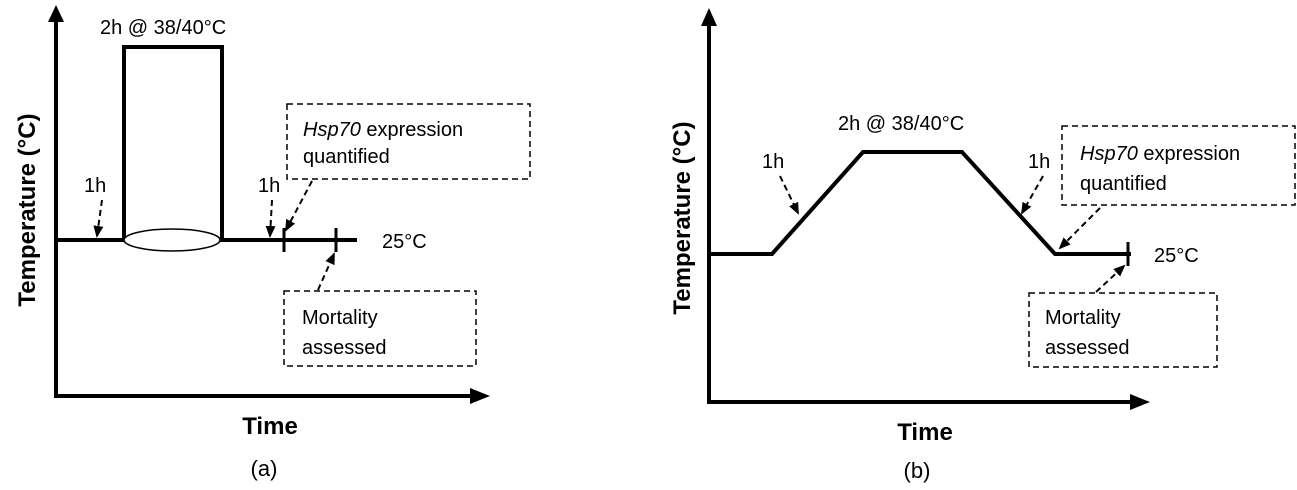 The height and width of the screenshot is (490, 1297). I want to click on panel-a-mortality-line1: Mortality, so click(340, 318).